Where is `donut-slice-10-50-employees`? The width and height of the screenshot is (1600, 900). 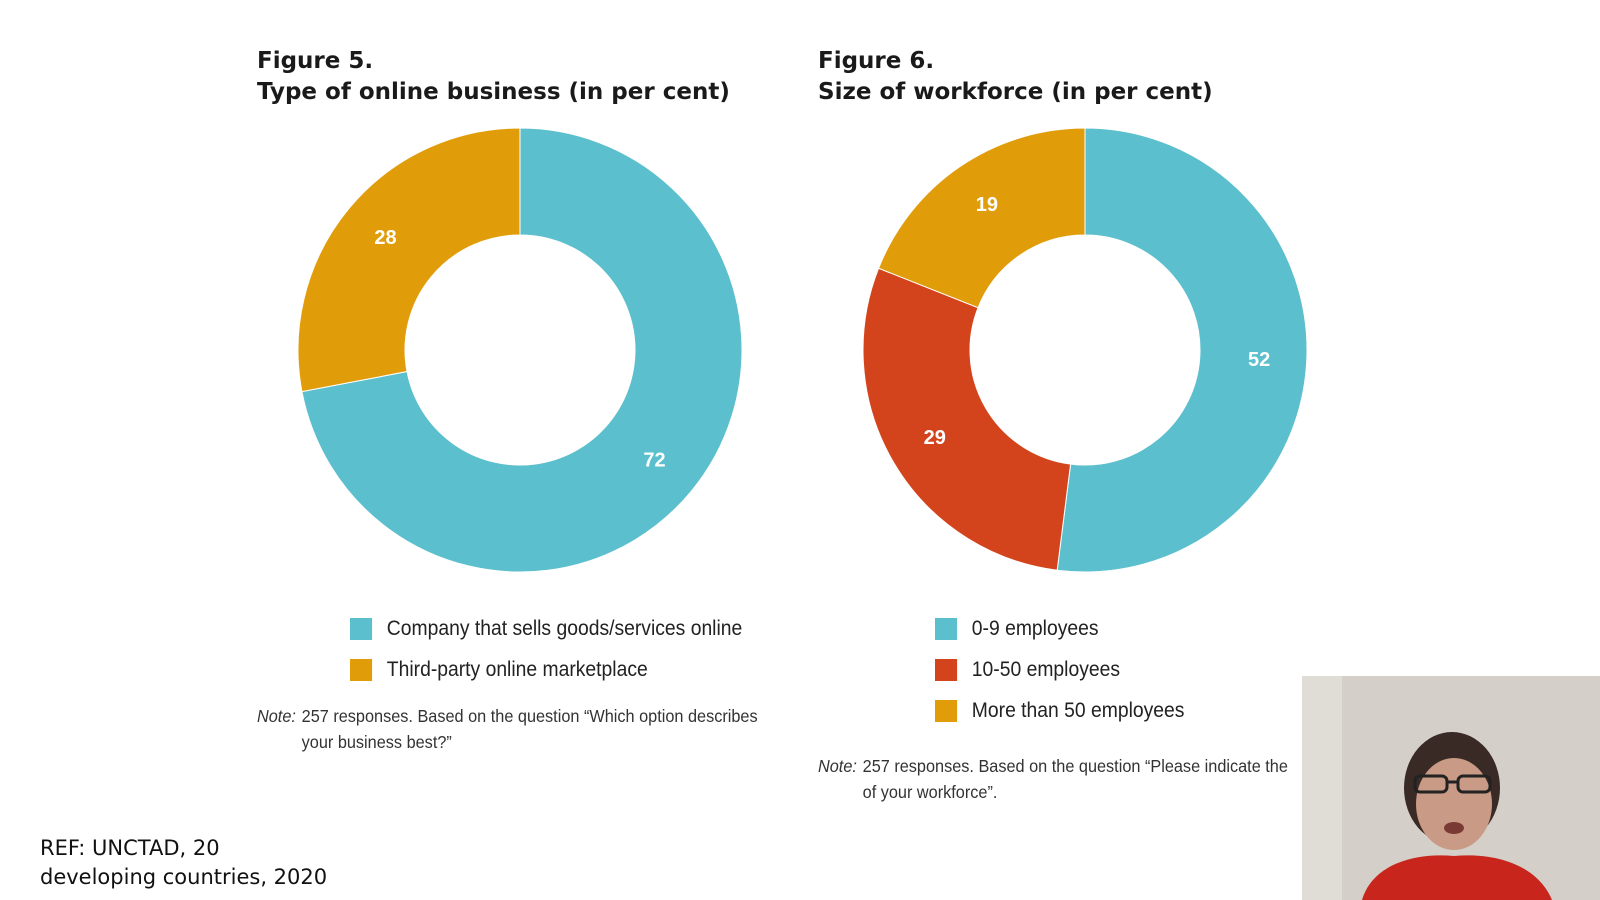 donut-slice-10-50-employees is located at coordinates (967, 419).